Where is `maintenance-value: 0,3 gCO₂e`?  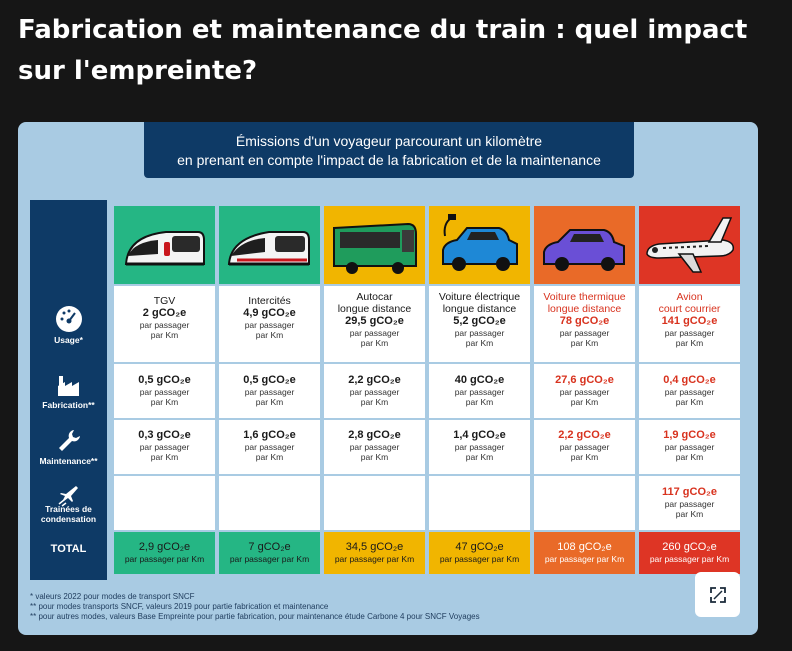
maintenance-value: 0,3 gCO₂e is located at coordinates (164, 435).